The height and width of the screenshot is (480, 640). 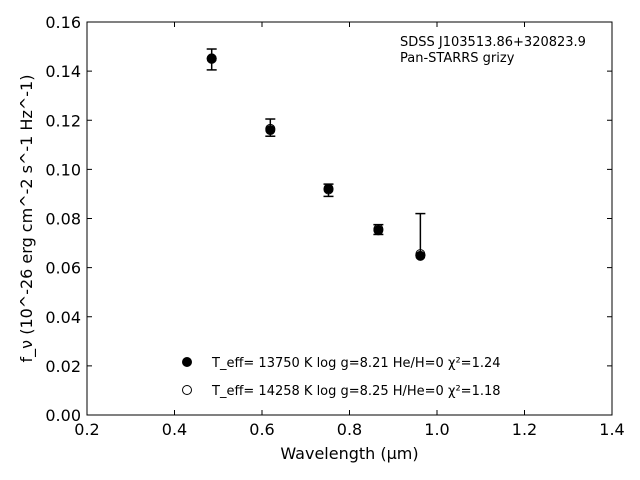 What do you see at coordinates (63, 169) in the screenshot?
I see `y-tick-label: 0.10` at bounding box center [63, 169].